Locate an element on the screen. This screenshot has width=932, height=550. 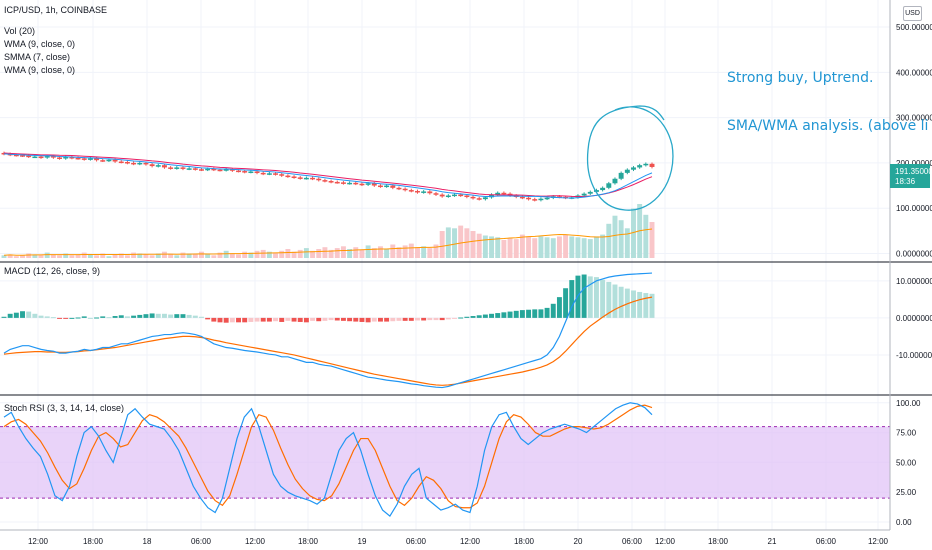
macd-label: MACD (12, 26, close, 9) is located at coordinates (52, 271).